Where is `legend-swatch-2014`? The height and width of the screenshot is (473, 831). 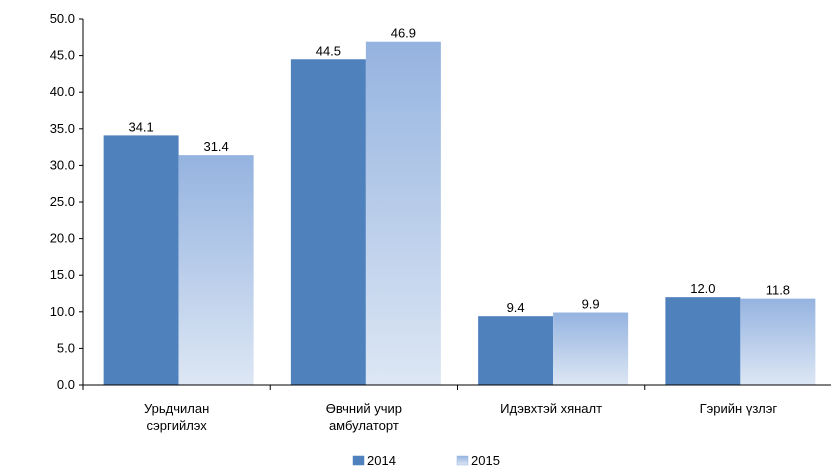 legend-swatch-2014 is located at coordinates (358, 460).